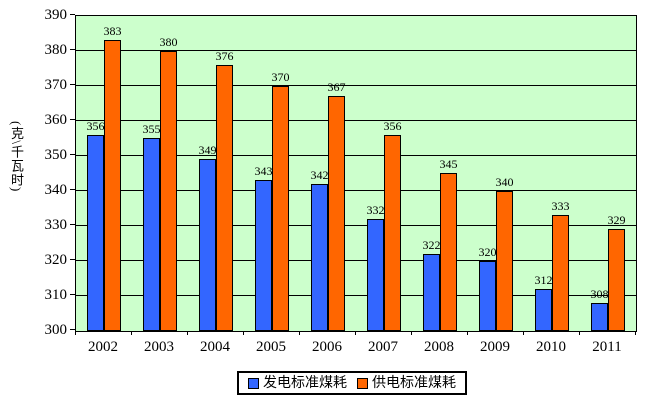 The image size is (645, 403). I want to click on bar-value-label: 333, so click(560, 206).